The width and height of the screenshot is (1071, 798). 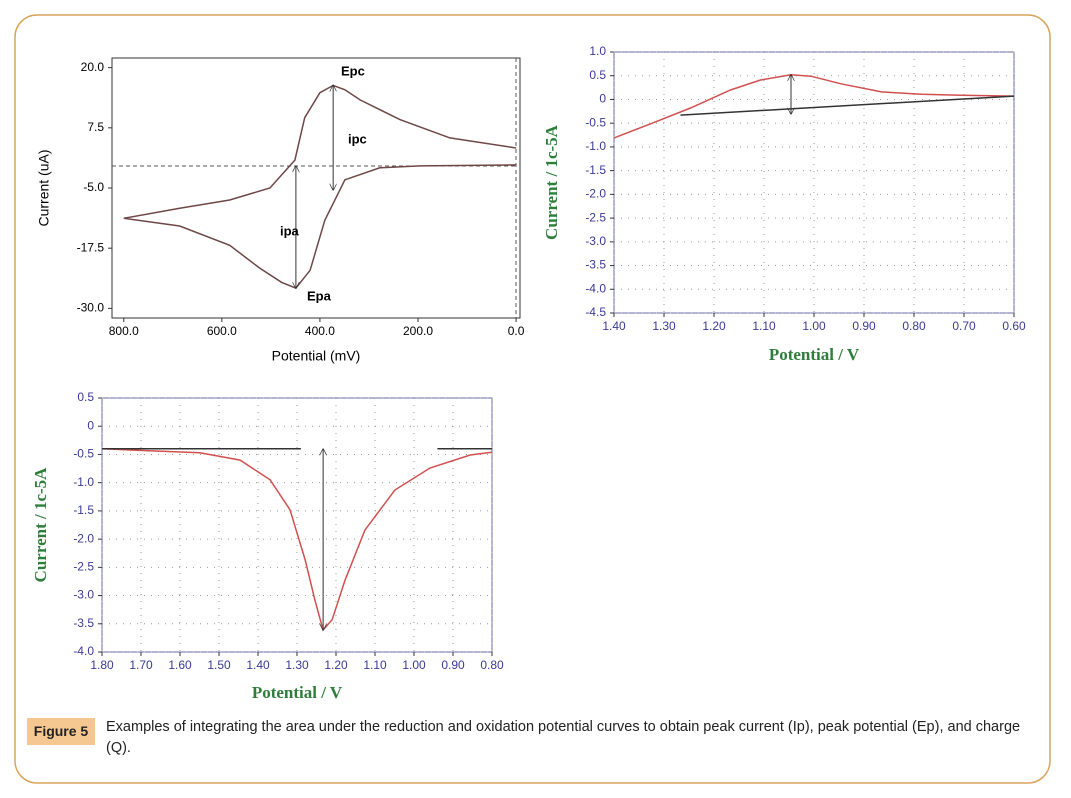 What do you see at coordinates (93, 187) in the screenshot?
I see `y-tick-label: -5.0` at bounding box center [93, 187].